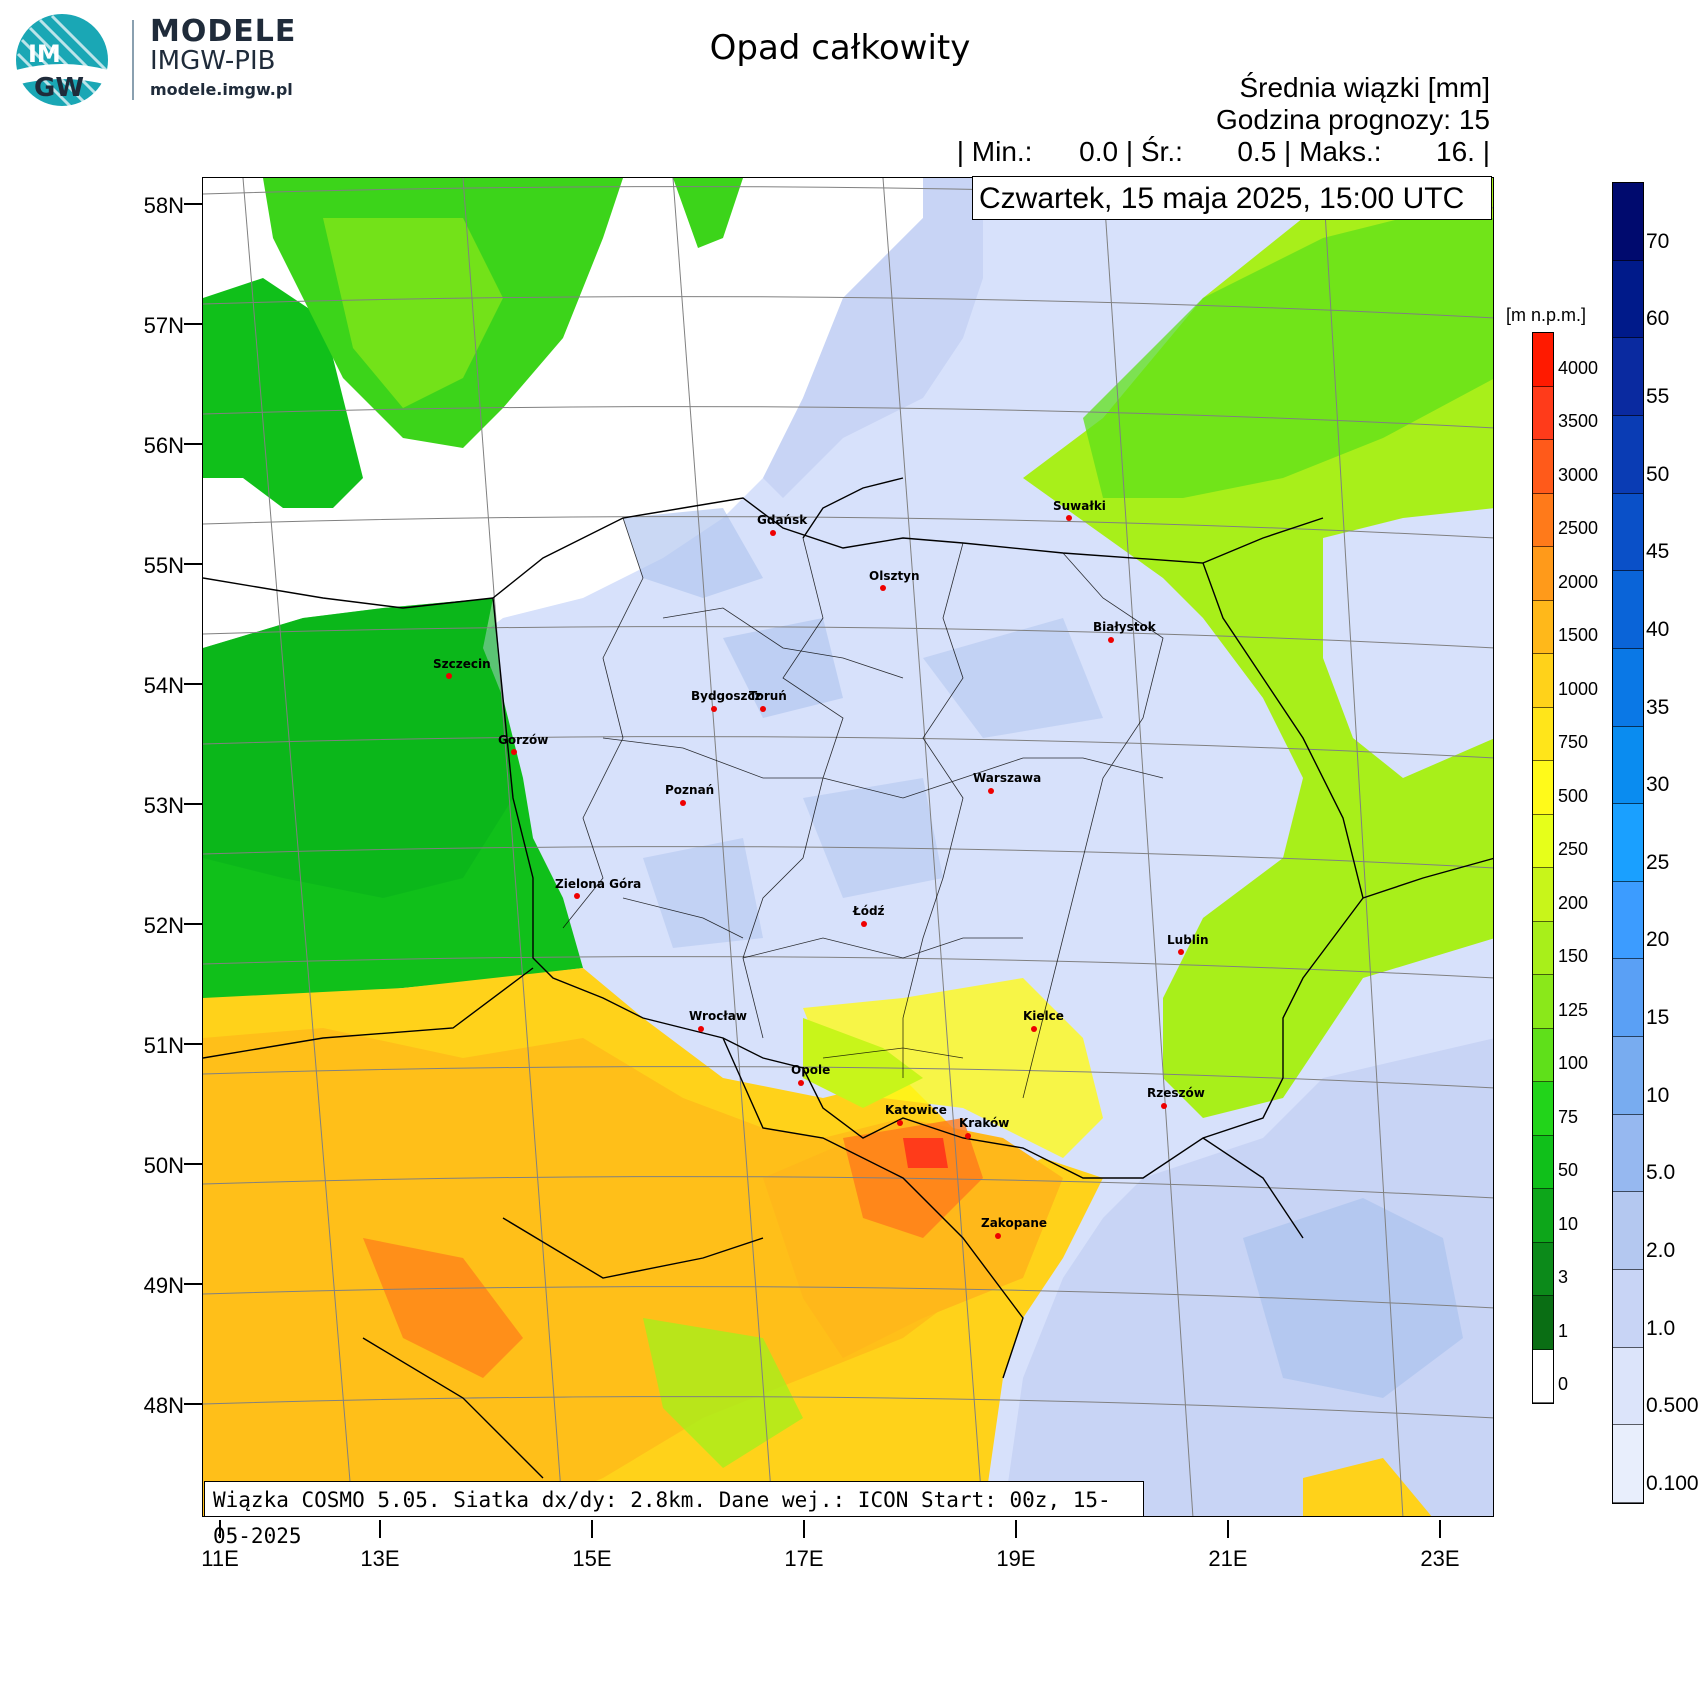 The width and height of the screenshot is (1700, 1700). I want to click on colorbar-label: 100, so click(1573, 1063).